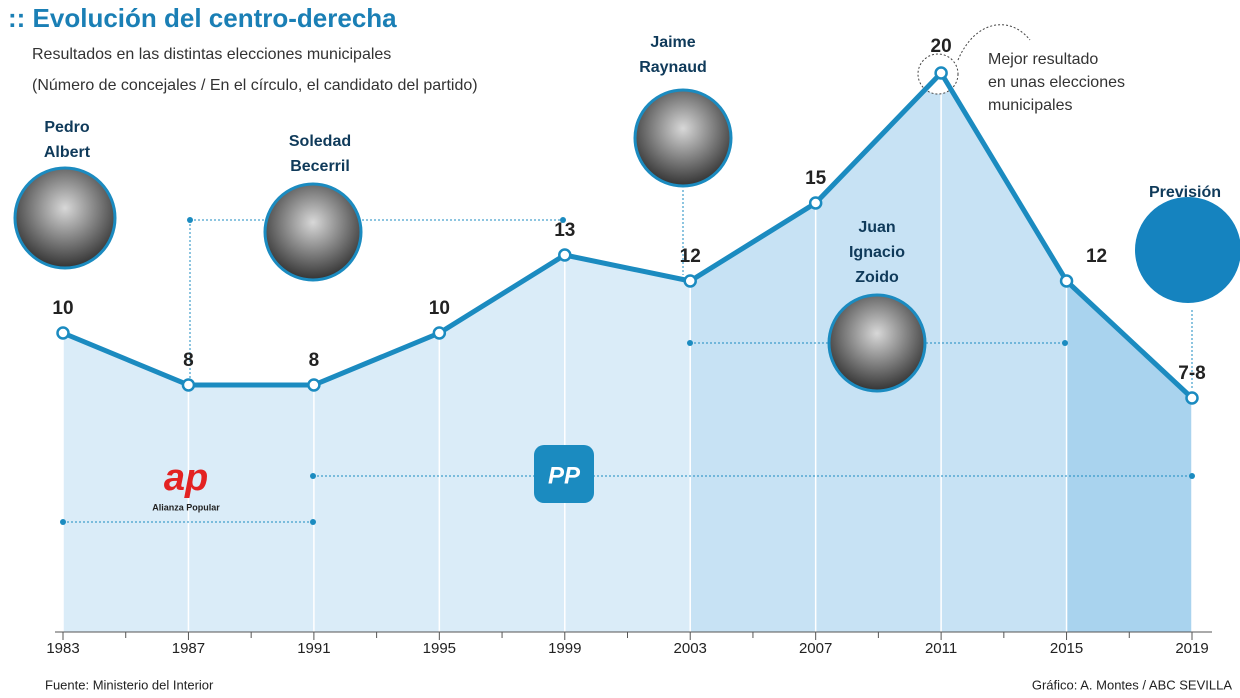  I want to click on x-tick-label: 1991, so click(313, 648).